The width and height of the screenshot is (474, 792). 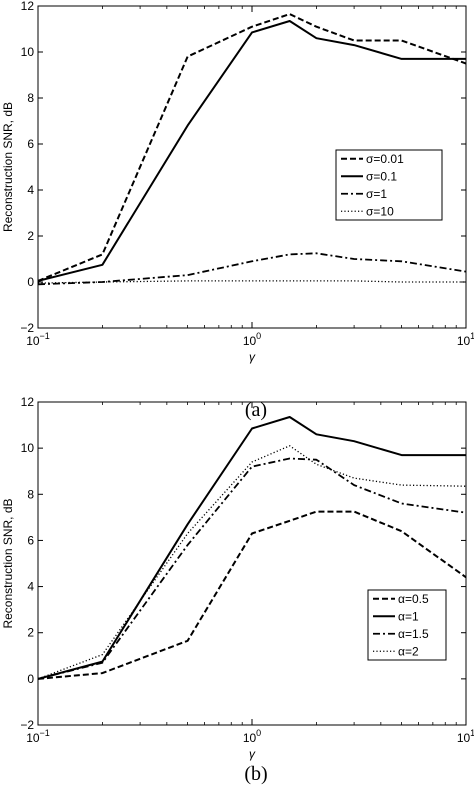 I want to click on legend-label: σ=10, so click(x=380, y=211).